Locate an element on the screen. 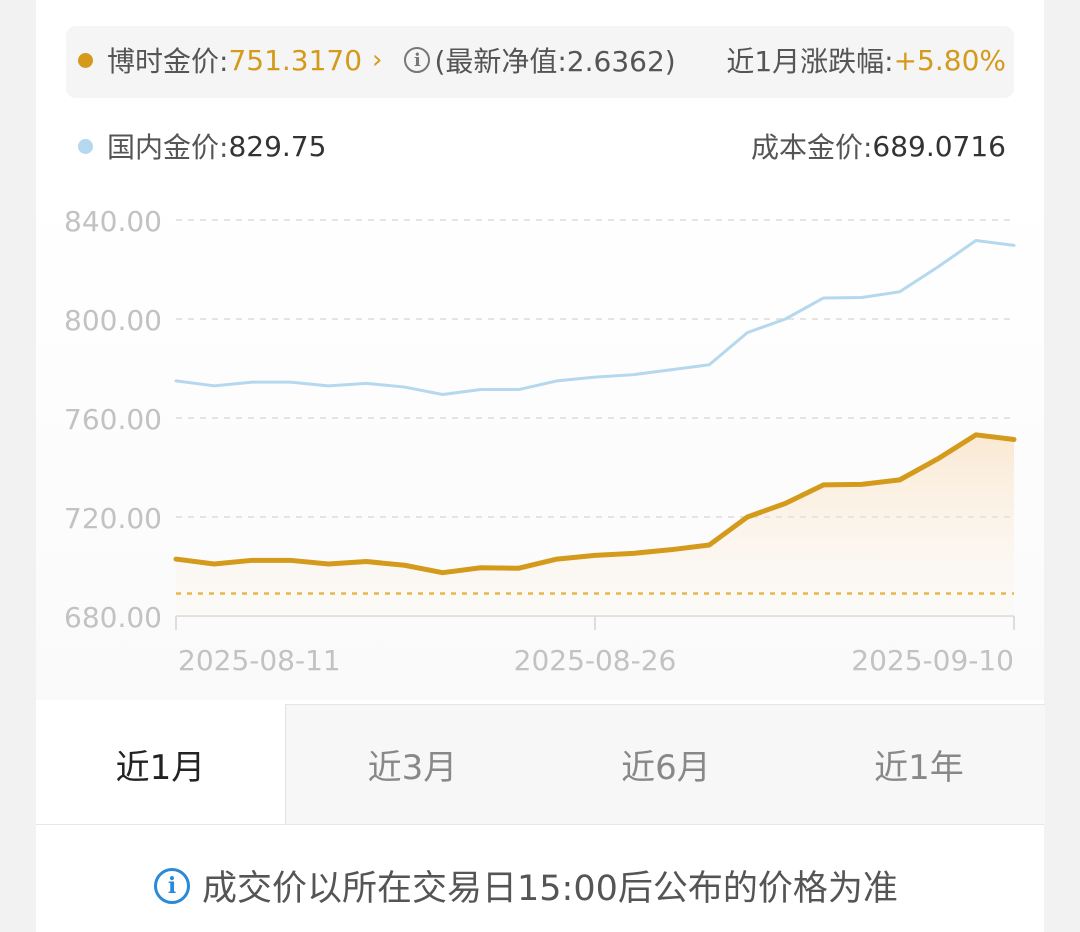  y-tick-label: 720.00 is located at coordinates (113, 518).